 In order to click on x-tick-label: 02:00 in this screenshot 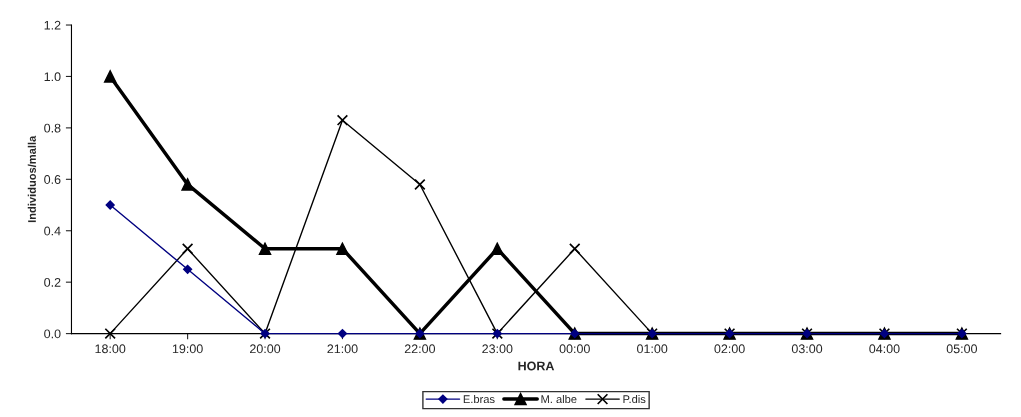, I will do `click(729, 349)`.